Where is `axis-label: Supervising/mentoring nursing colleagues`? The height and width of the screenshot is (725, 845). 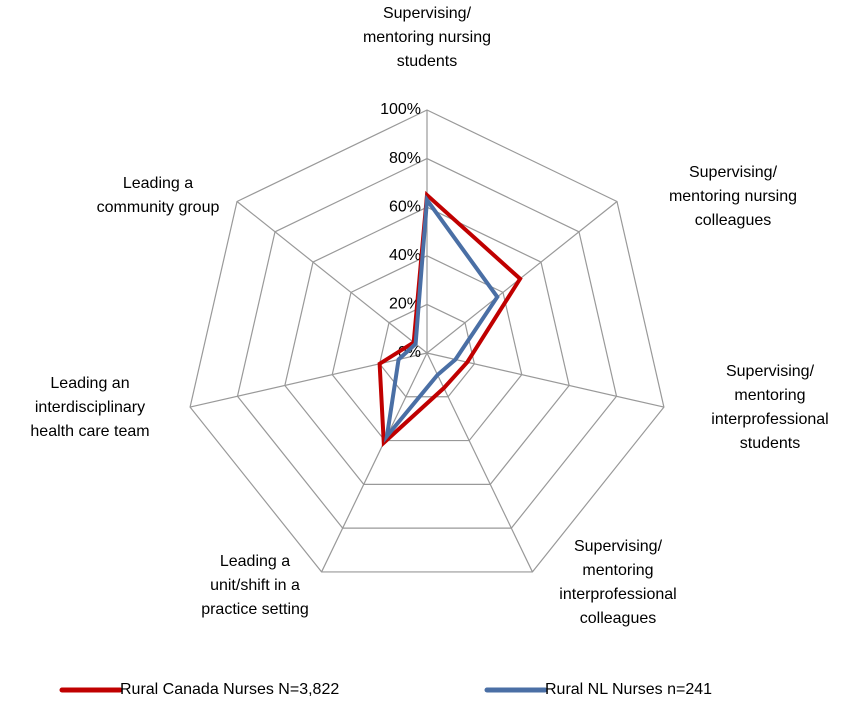
axis-label: Supervising/mentoring nursing colleagues is located at coordinates (733, 196).